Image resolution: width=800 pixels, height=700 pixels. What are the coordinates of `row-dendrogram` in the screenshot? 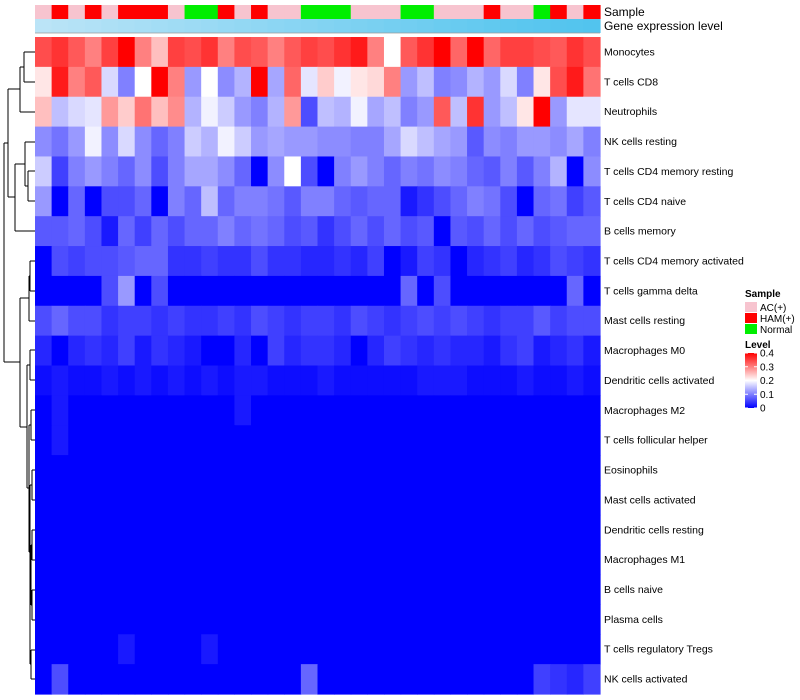 It's located at (19, 365).